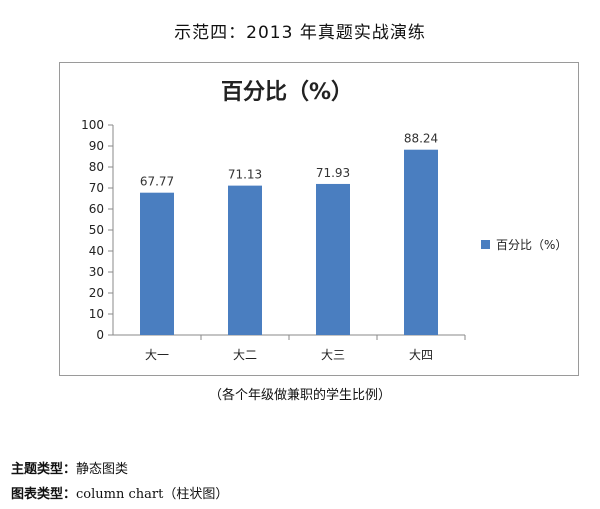 This screenshot has width=600, height=509. Describe the element at coordinates (531, 245) in the screenshot. I see `legend-label: 百分比（%）` at that location.